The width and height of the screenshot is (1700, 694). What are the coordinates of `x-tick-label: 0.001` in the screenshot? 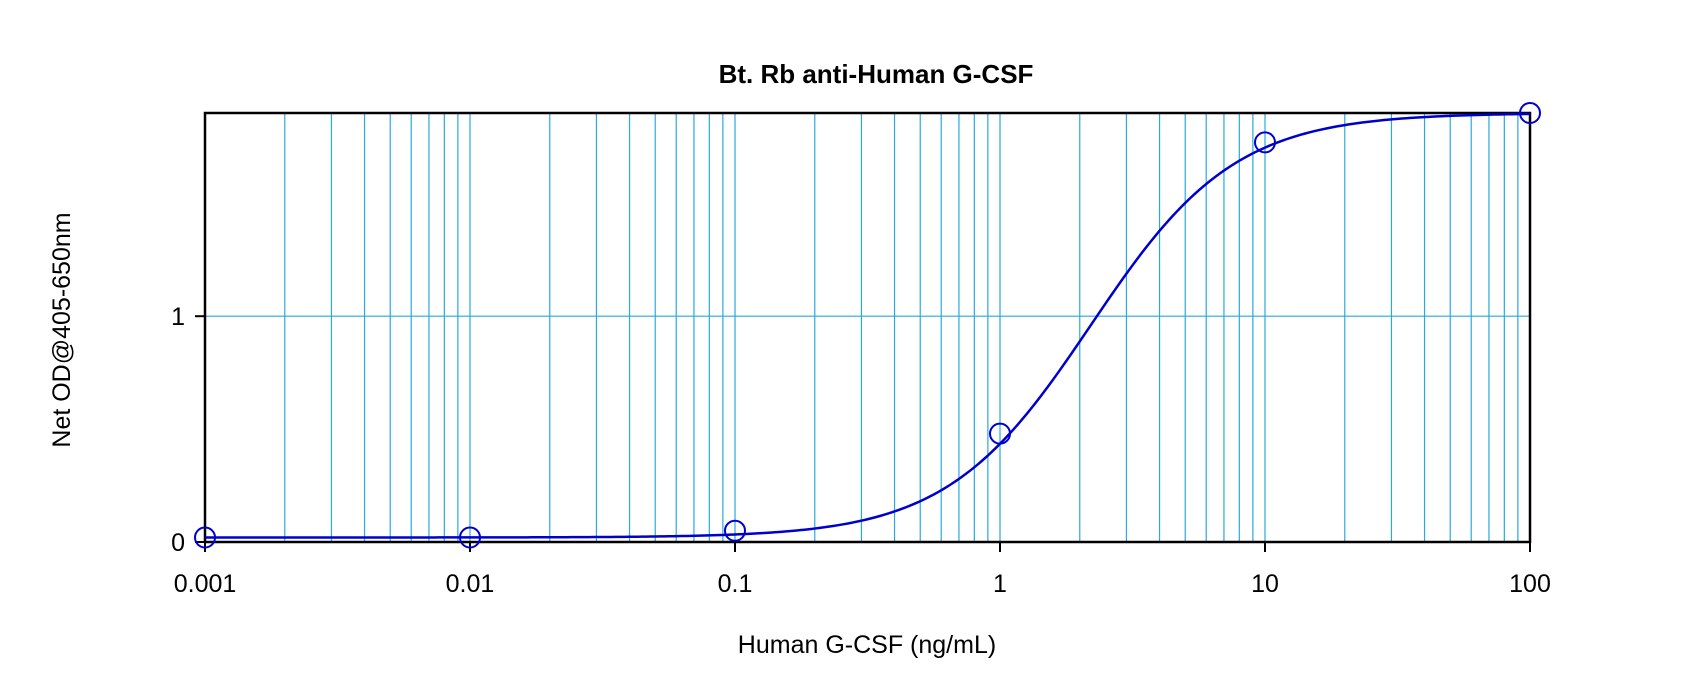 It's located at (205, 584).